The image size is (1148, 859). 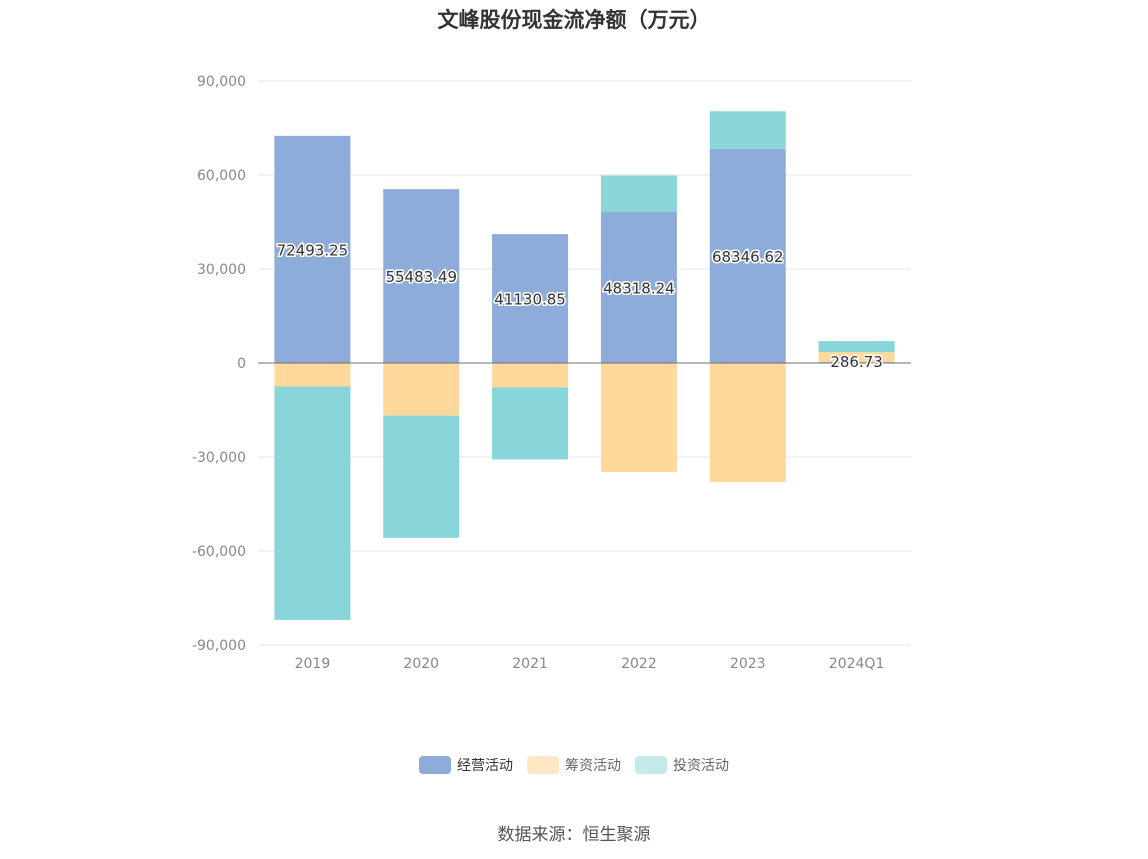 What do you see at coordinates (651, 765) in the screenshot?
I see `legend-swatch-investing` at bounding box center [651, 765].